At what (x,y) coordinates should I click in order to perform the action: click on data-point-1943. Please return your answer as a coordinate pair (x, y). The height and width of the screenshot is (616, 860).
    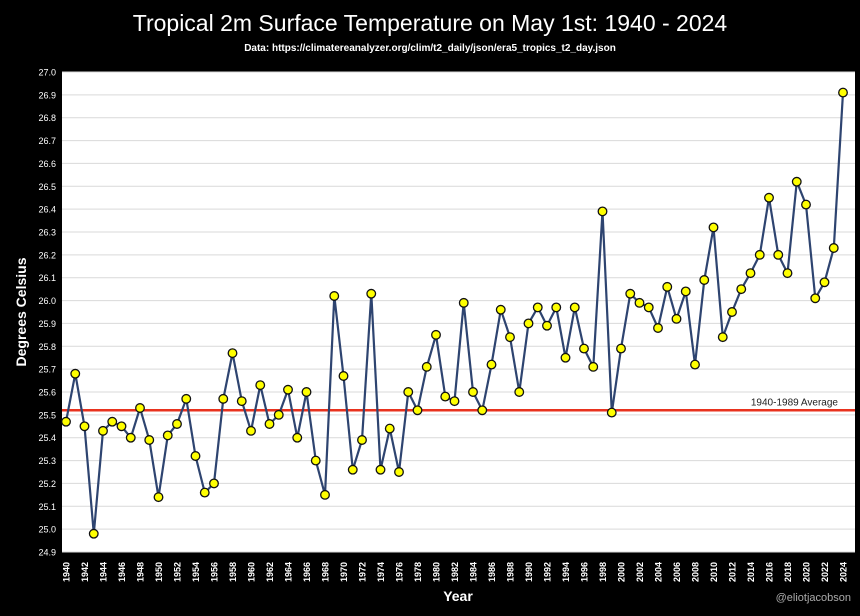
    Looking at the image, I should click on (93, 533).